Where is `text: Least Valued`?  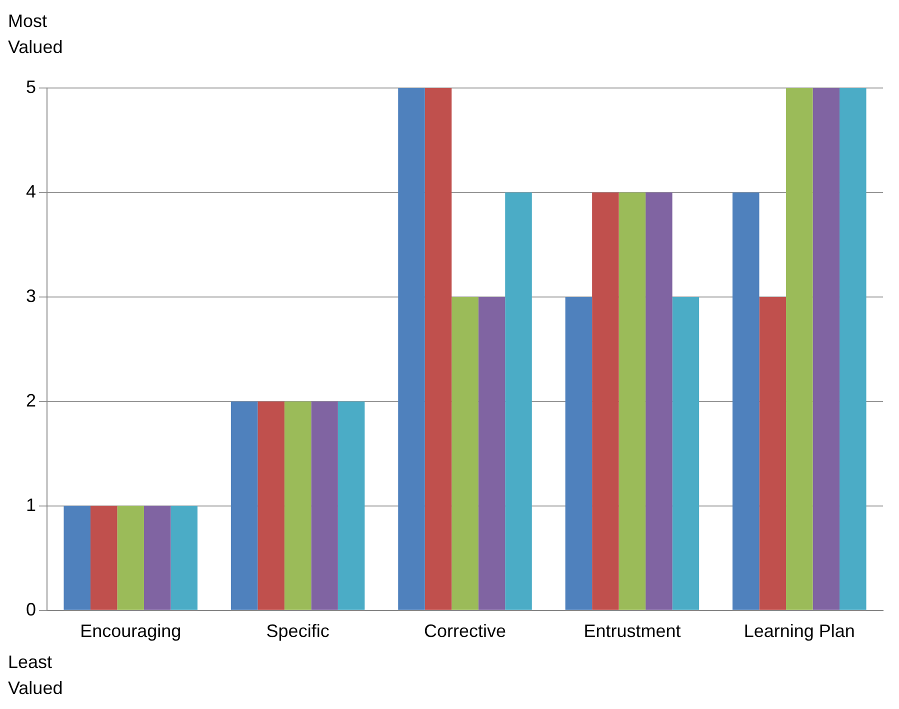
text: Least Valued is located at coordinates (36, 675).